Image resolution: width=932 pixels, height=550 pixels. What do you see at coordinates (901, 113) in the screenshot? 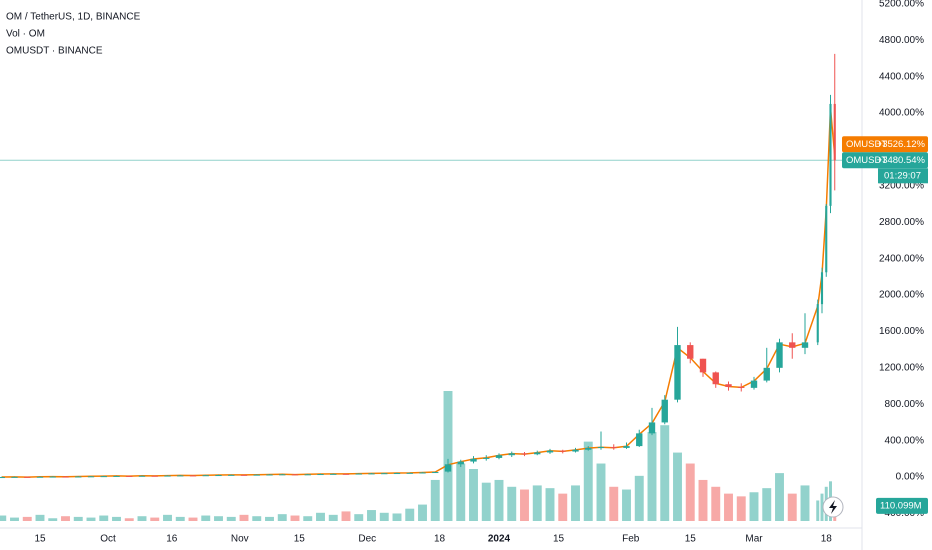
I see `y-tick-label: 4000.00%` at bounding box center [901, 113].